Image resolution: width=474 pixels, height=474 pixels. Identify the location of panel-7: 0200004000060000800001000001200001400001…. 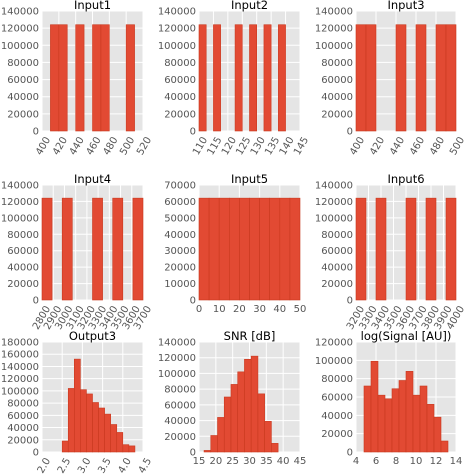
(77, 401).